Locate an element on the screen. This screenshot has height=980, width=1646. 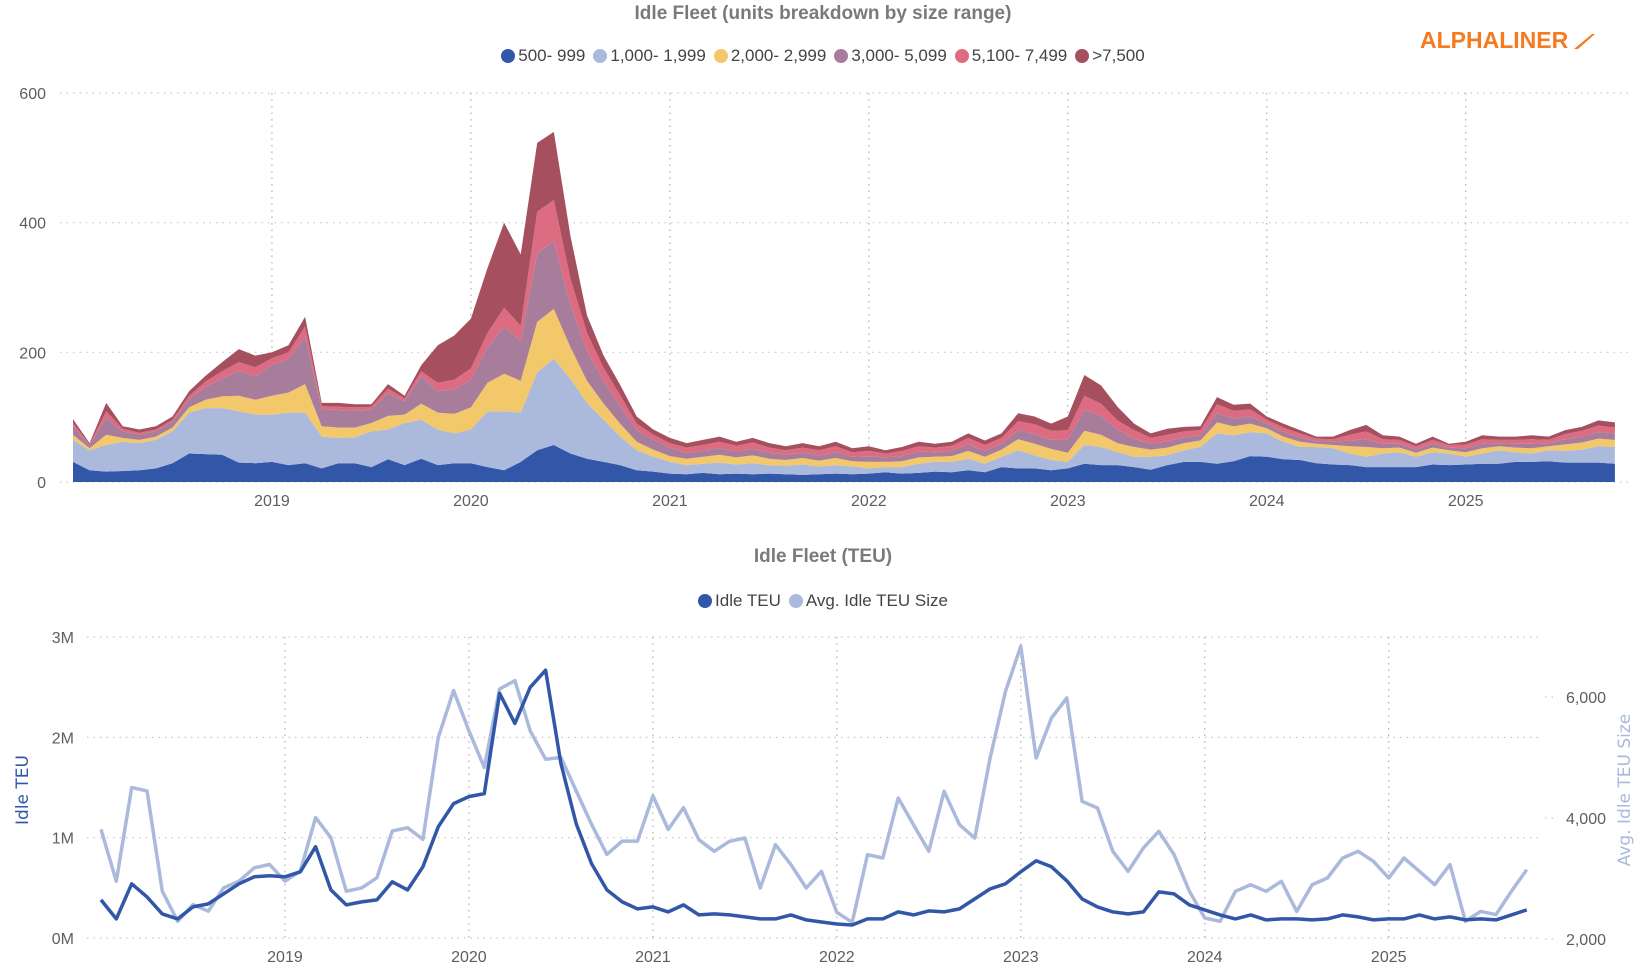
y-right-tick-label: 4,000 is located at coordinates (1586, 819).